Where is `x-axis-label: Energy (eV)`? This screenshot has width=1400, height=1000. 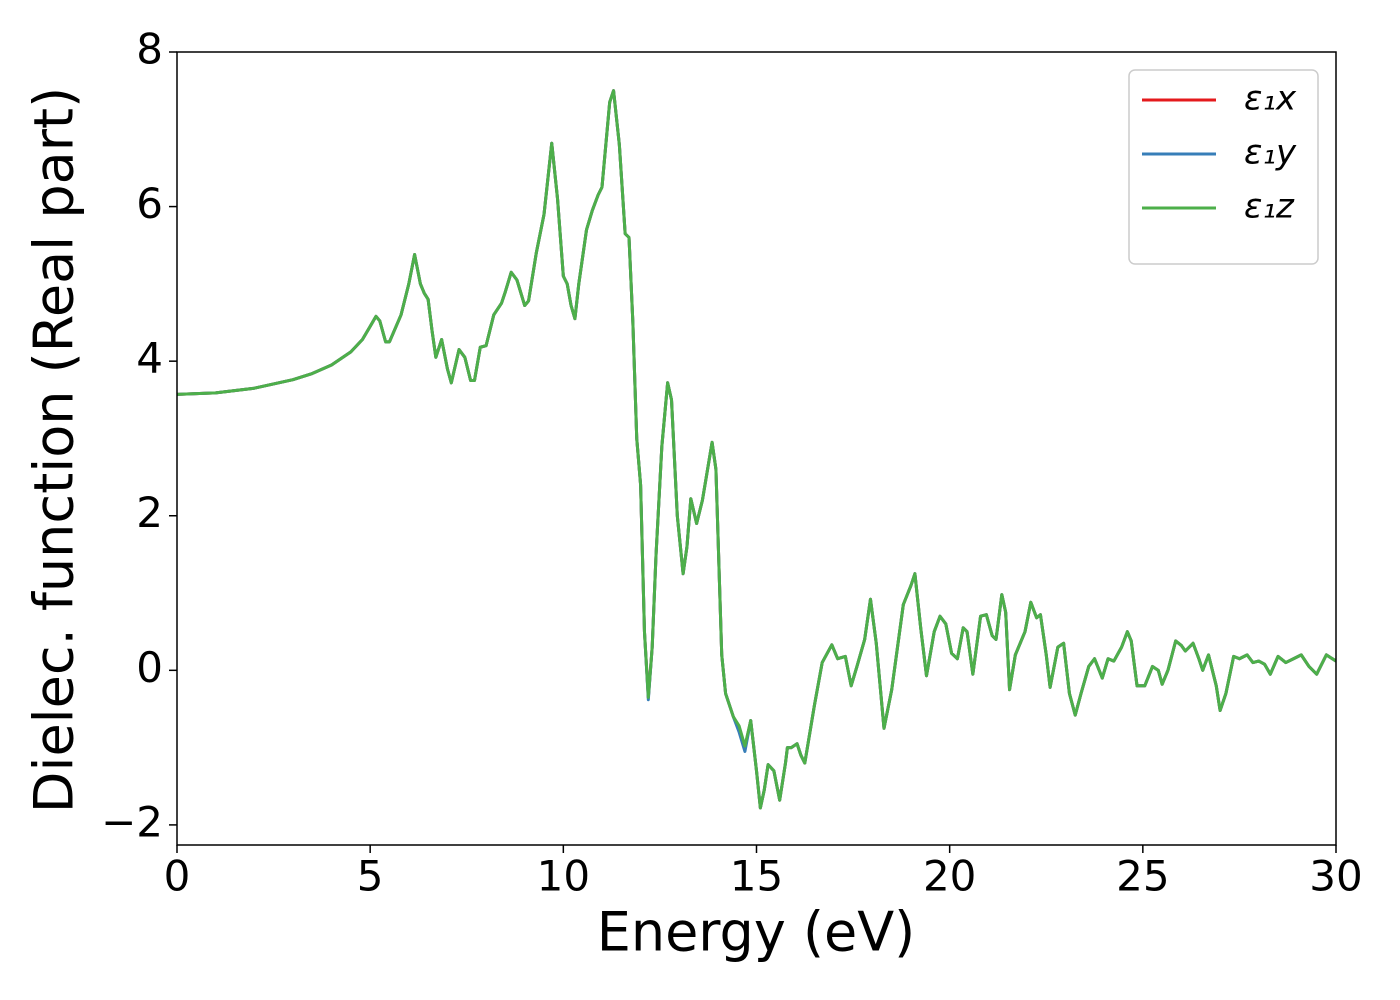 x-axis-label: Energy (eV) is located at coordinates (756, 932).